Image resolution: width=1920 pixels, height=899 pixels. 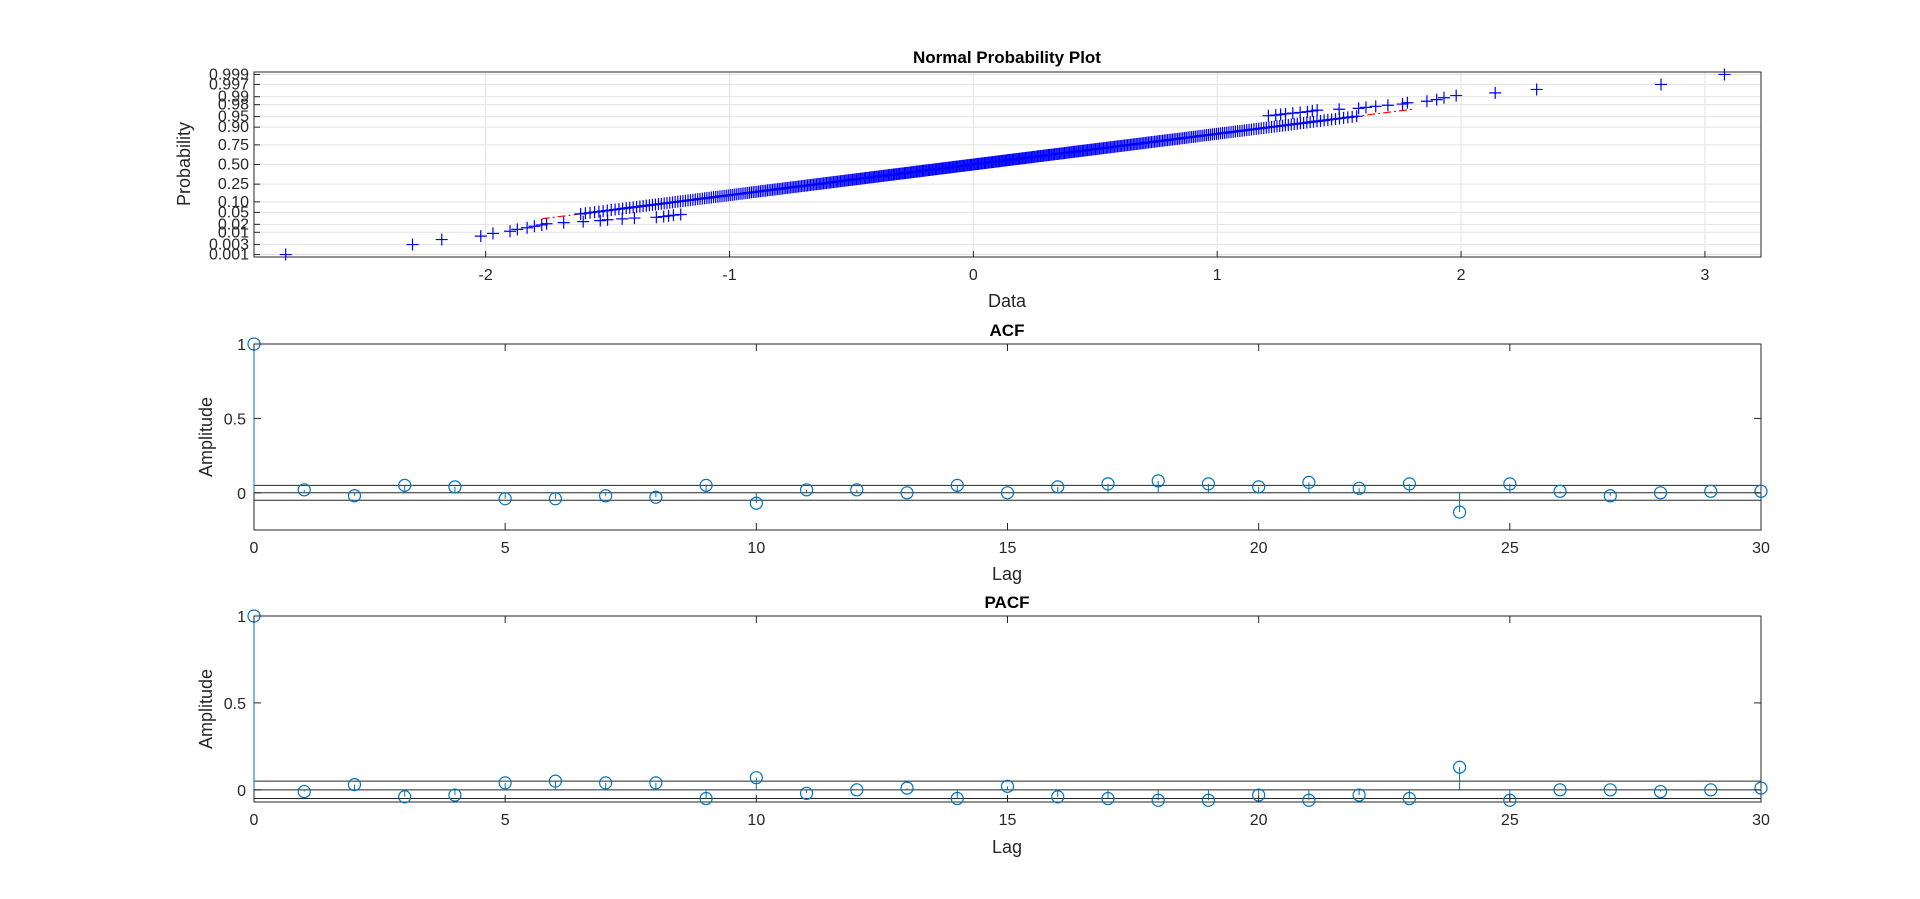 I want to click on acf-y-tick-label: 0, so click(x=241, y=494).